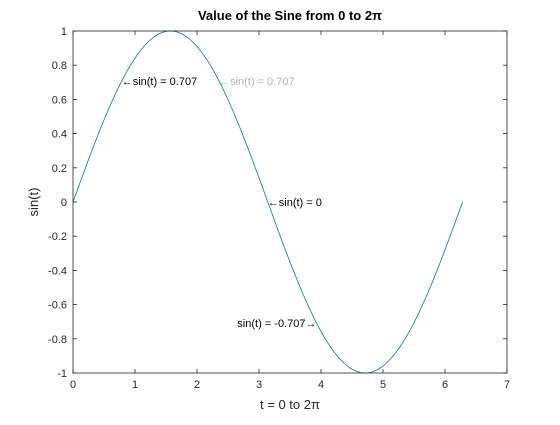 This screenshot has height=425, width=560. I want to click on y-tick-label: 0.8, so click(59, 66).